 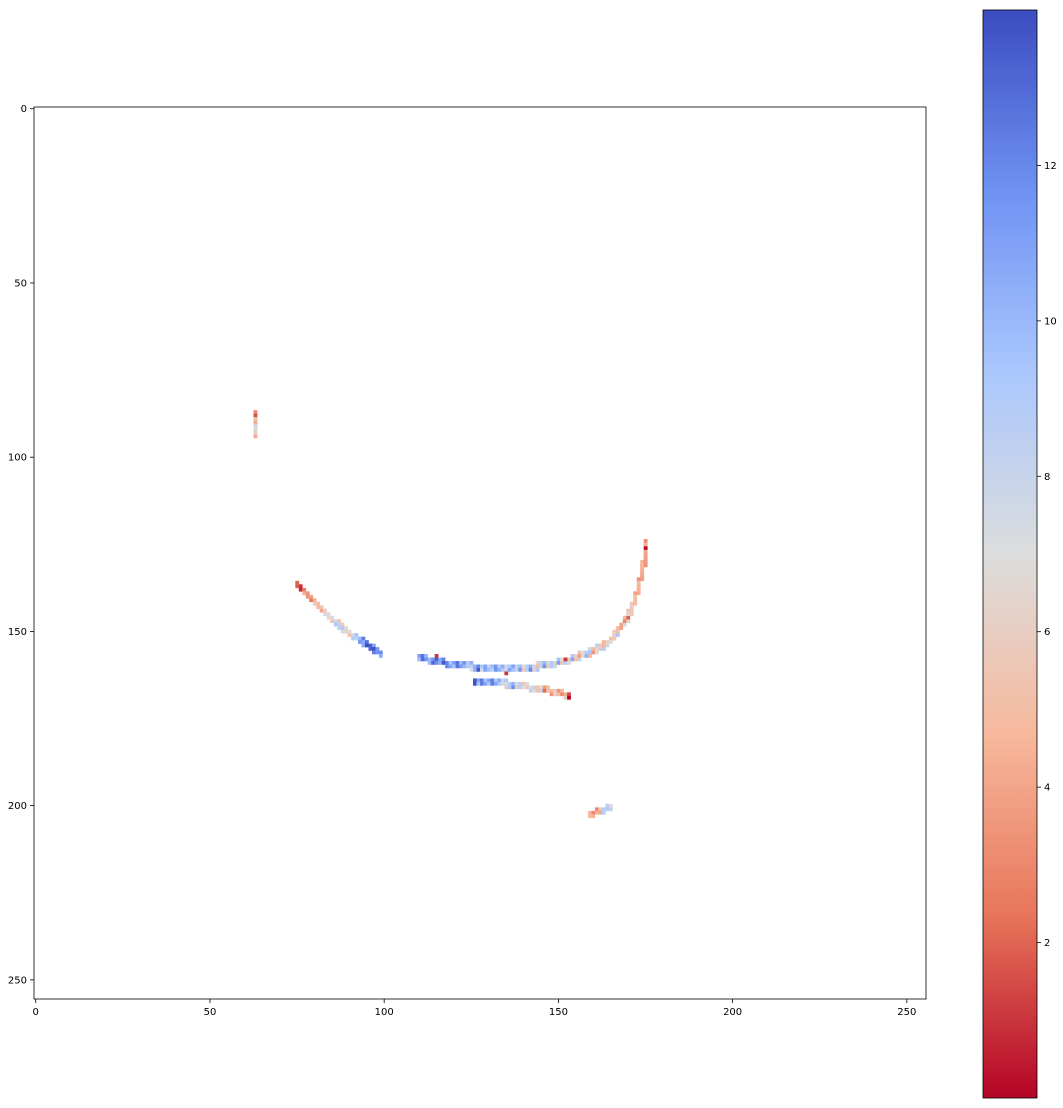 I want to click on heatmap-layer, so click(x=450, y=614).